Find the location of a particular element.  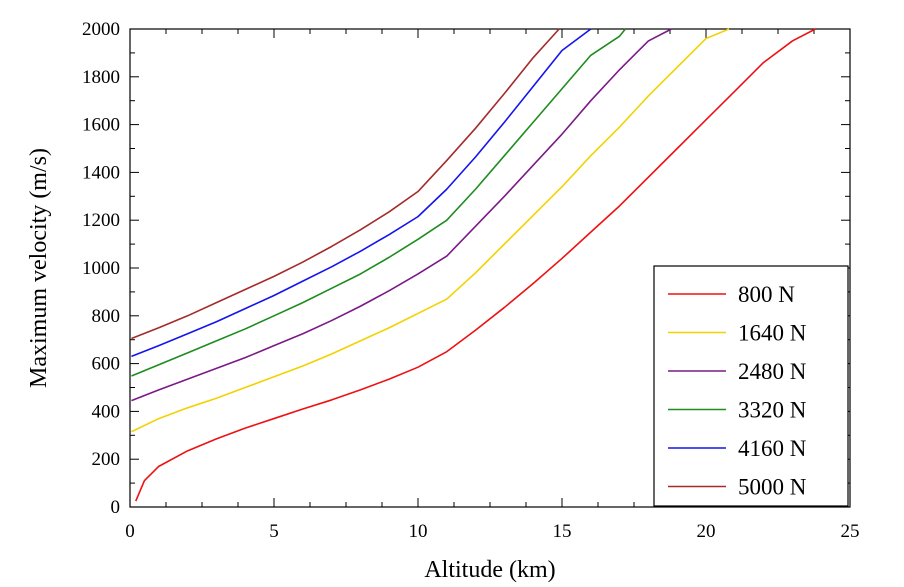

legend-box is located at coordinates (751, 386).